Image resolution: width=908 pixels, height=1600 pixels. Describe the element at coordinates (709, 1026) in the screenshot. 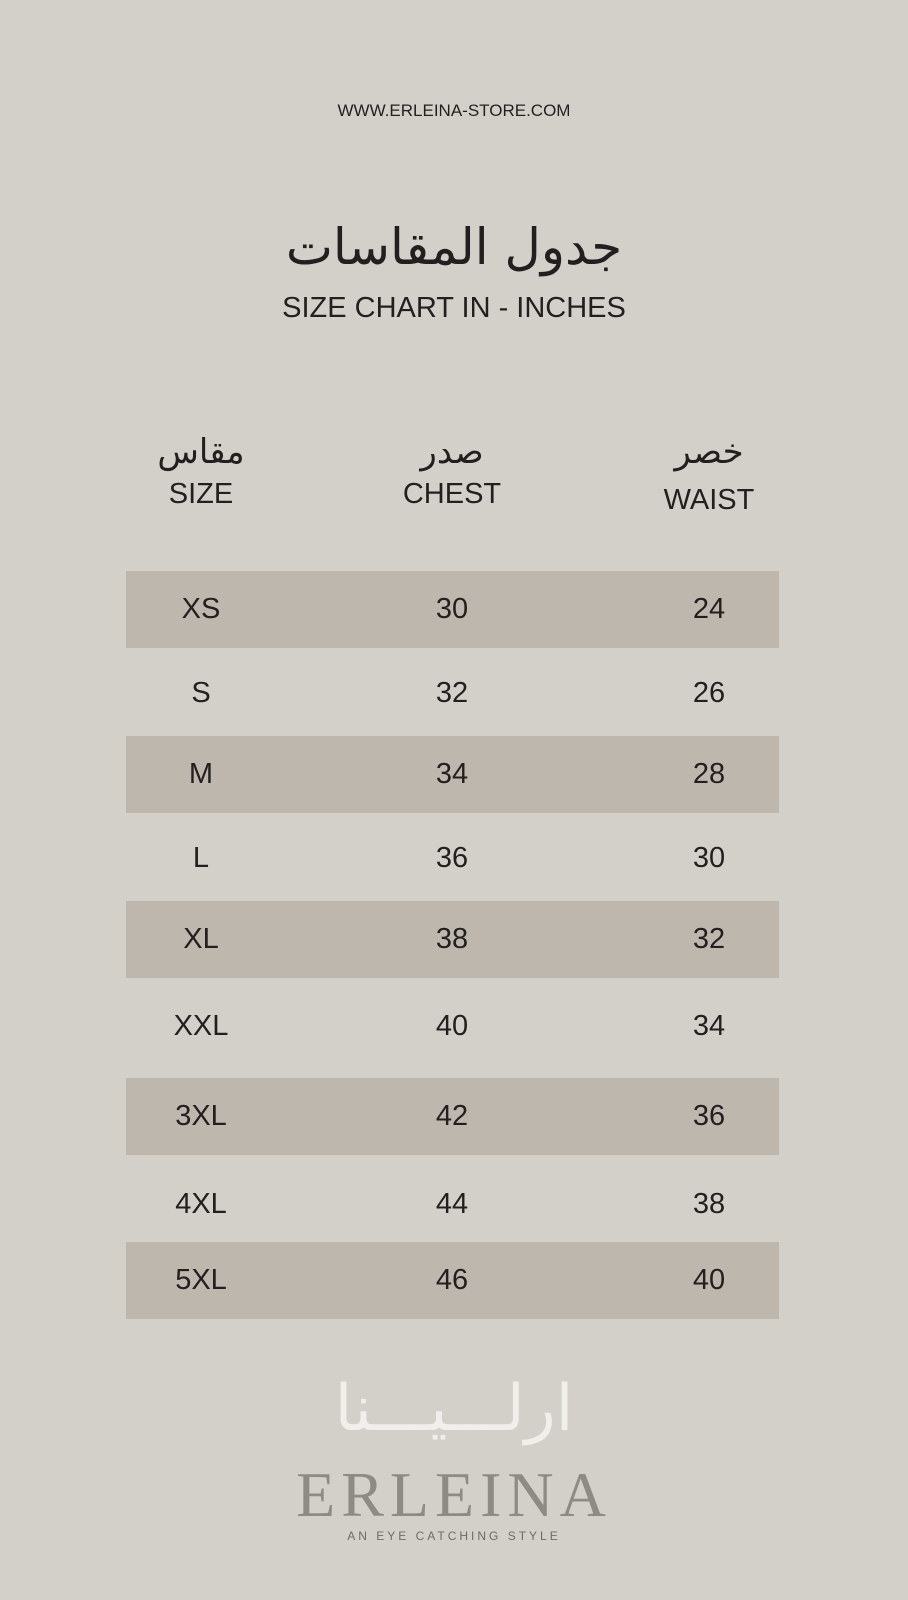

I see `cell-waist: 34` at that location.